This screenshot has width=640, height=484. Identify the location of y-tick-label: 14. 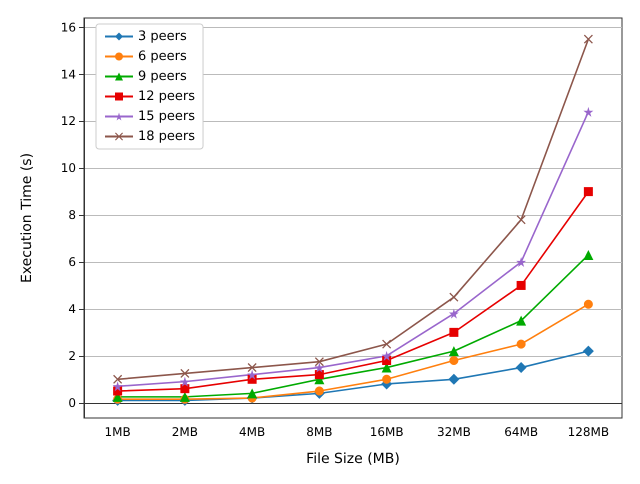
(68, 74).